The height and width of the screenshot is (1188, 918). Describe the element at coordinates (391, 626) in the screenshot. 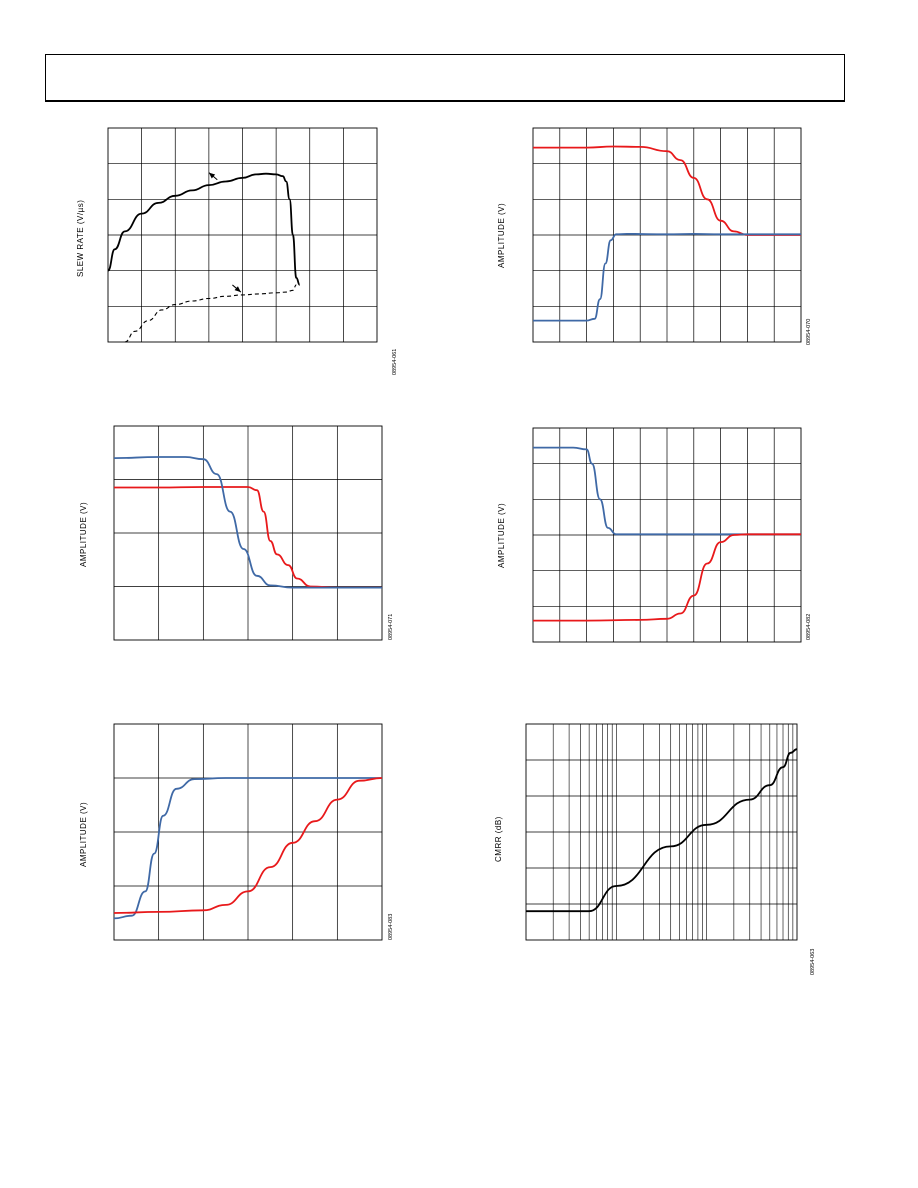

I see `c3-figure-id: 08954-071` at that location.